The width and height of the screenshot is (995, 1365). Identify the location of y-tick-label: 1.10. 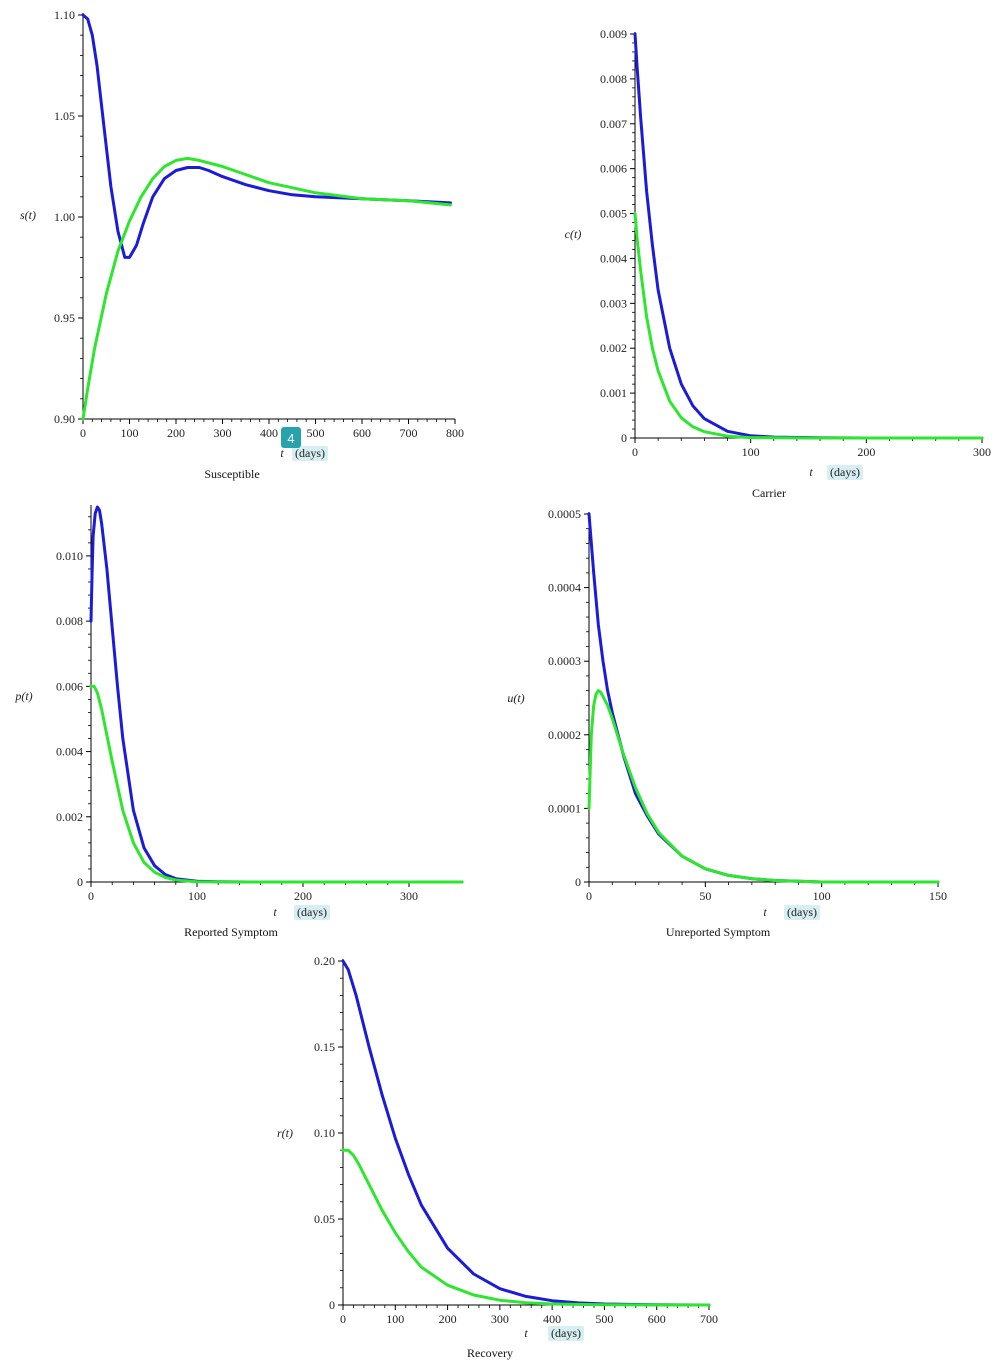
(64, 15).